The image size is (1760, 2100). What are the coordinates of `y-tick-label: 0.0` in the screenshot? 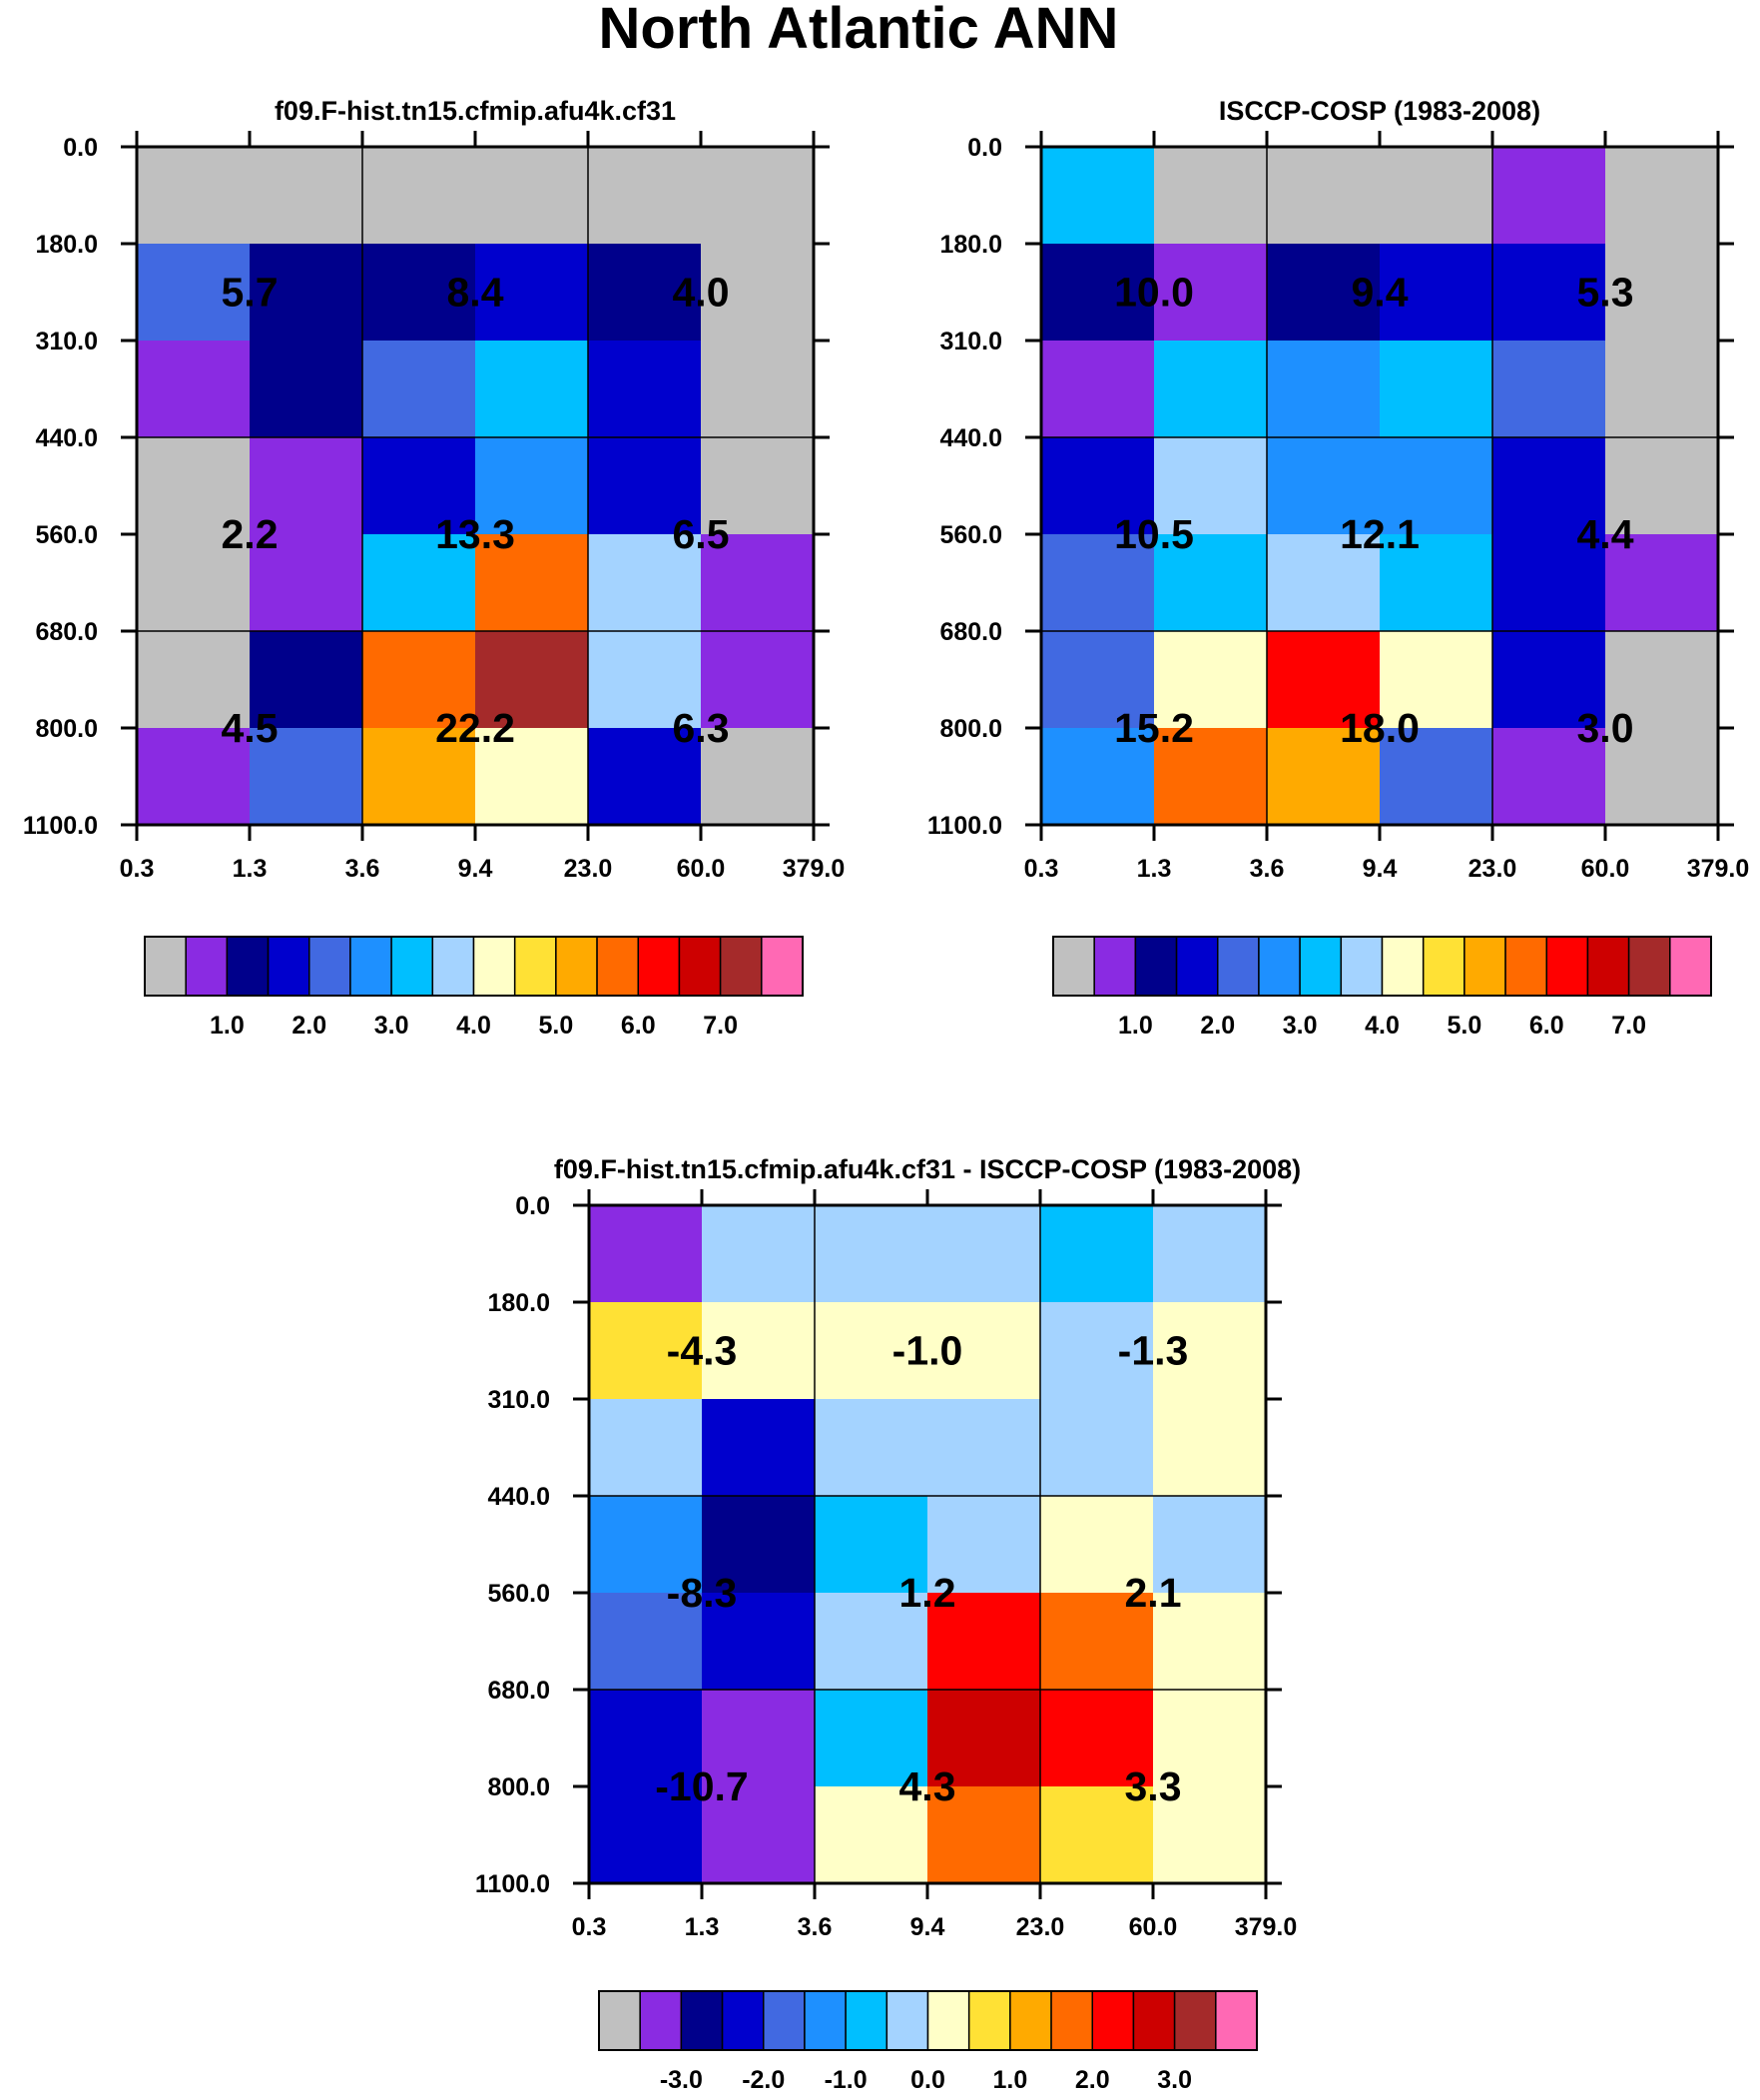 It's located at (984, 148).